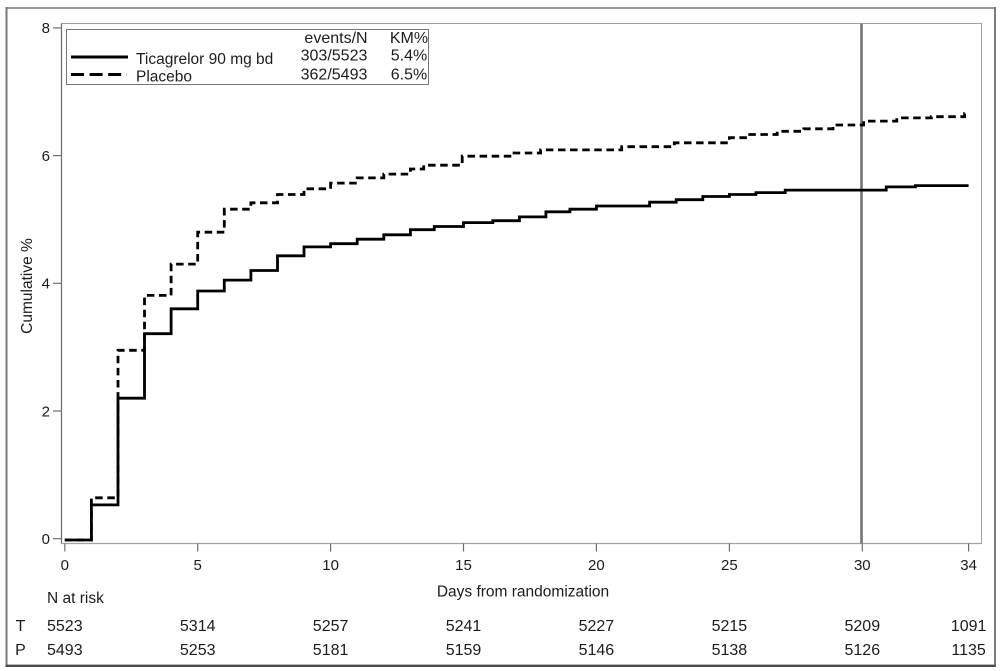  What do you see at coordinates (65, 626) in the screenshot?
I see `svg-text: 5523` at bounding box center [65, 626].